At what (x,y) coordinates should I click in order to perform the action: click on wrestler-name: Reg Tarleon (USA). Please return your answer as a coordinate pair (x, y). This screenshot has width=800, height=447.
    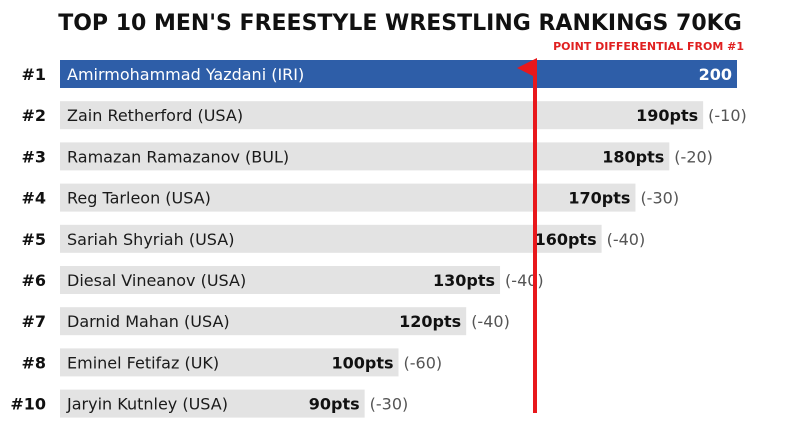
    Looking at the image, I should click on (139, 198).